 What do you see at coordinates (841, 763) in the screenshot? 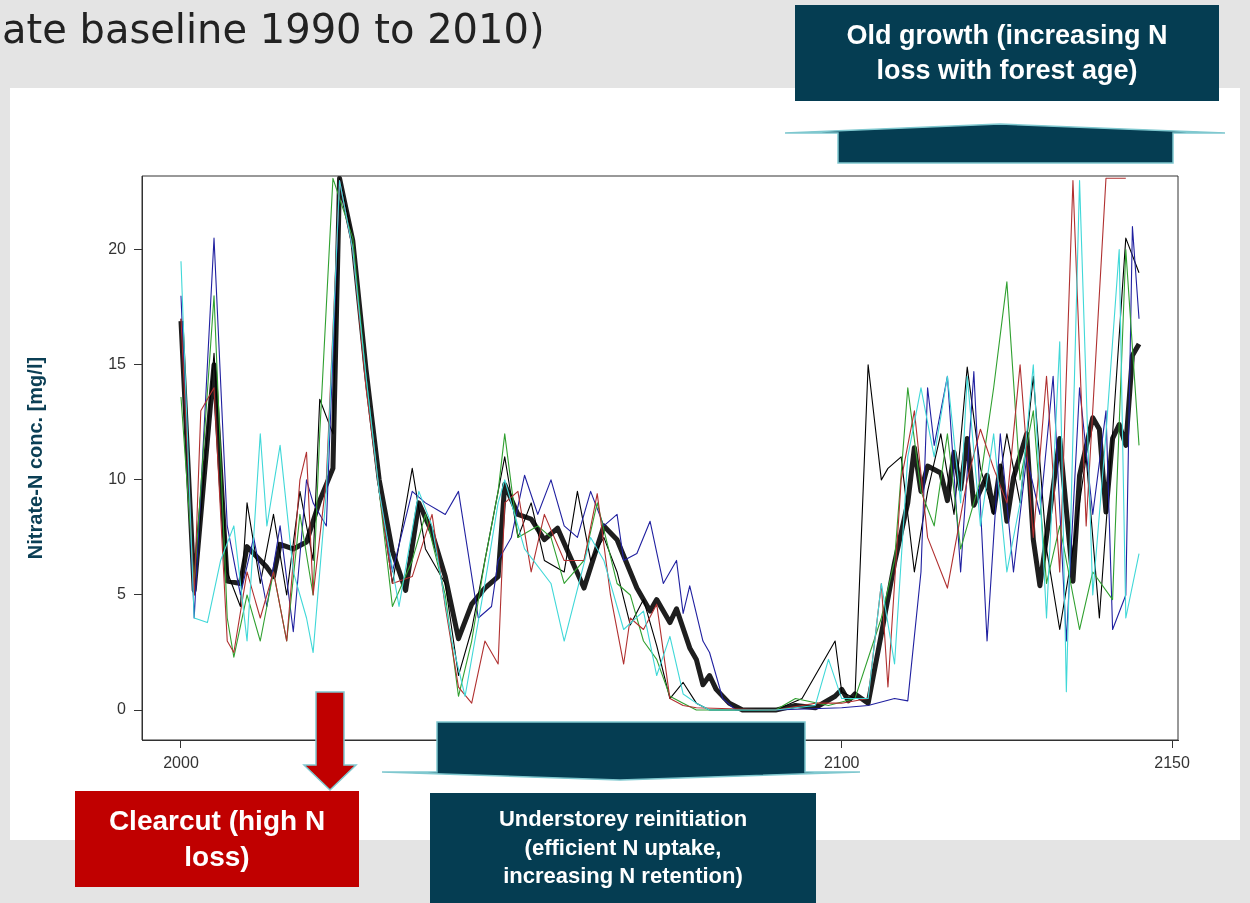
I see `x-tick-label: 2100` at bounding box center [841, 763].